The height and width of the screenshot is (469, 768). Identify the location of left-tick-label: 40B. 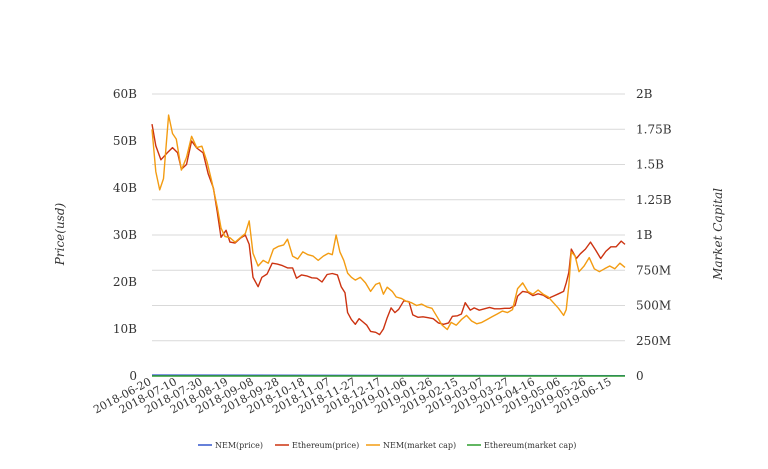
(125, 188).